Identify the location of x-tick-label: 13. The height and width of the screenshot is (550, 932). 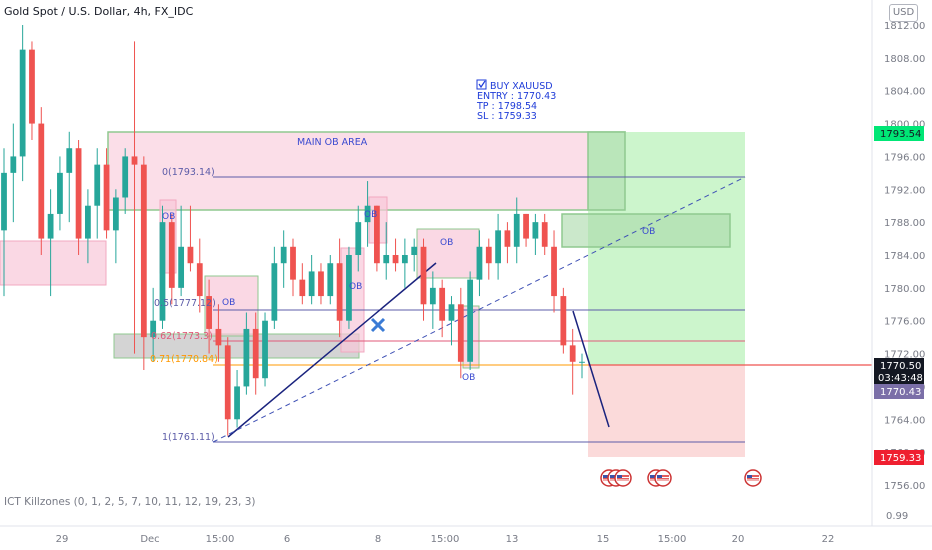
(512, 539).